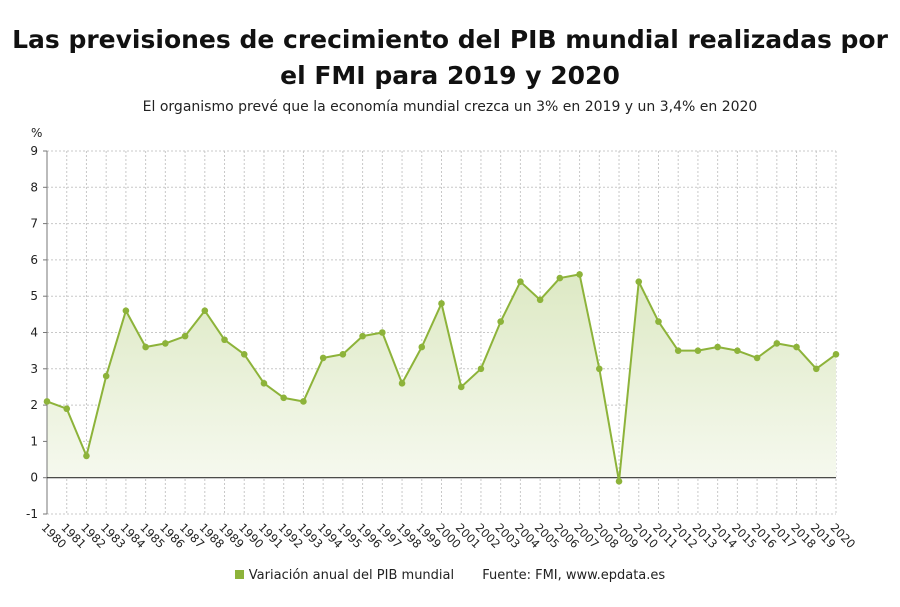 This screenshot has width=900, height=607. Describe the element at coordinates (244, 354) in the screenshot. I see `data-point-1990` at that location.